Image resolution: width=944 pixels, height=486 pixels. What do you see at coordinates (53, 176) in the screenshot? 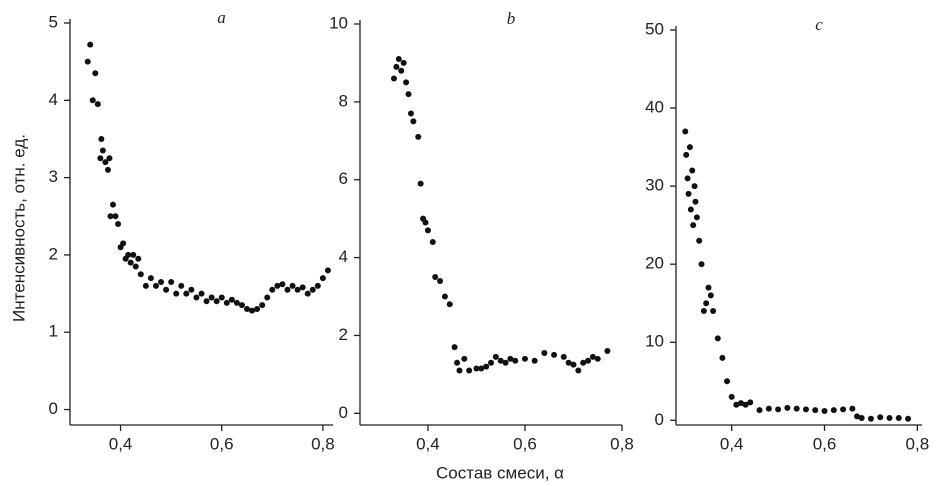
I see `y-tick-label: 3` at bounding box center [53, 176].